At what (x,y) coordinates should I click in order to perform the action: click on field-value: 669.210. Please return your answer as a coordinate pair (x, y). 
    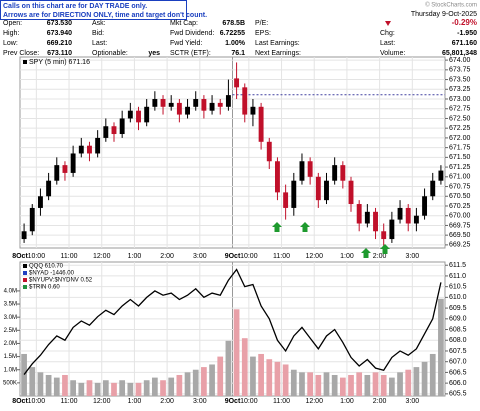
    Looking at the image, I should click on (59, 43).